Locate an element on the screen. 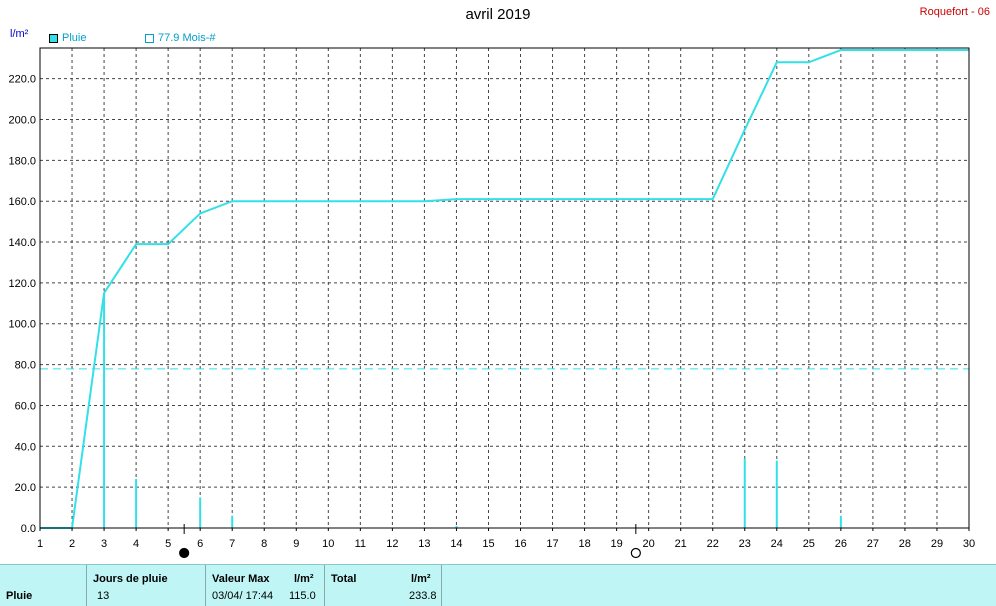 Image resolution: width=996 pixels, height=606 pixels. summary-total-cell: Total l/m² 233.8 is located at coordinates (383, 585).